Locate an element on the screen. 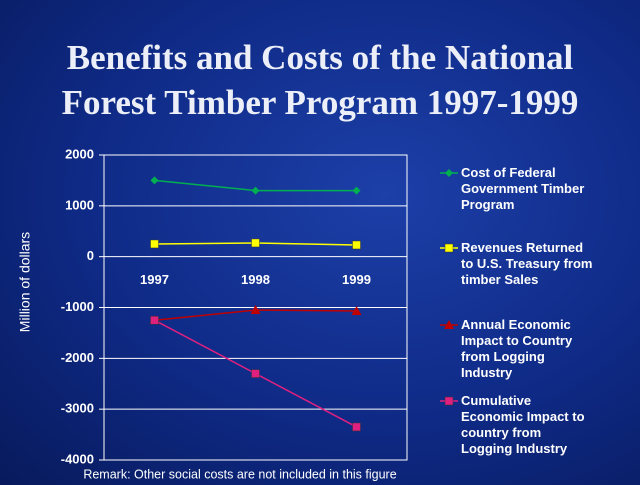 The width and height of the screenshot is (640, 485). y-tick-label: 0 is located at coordinates (90, 255).